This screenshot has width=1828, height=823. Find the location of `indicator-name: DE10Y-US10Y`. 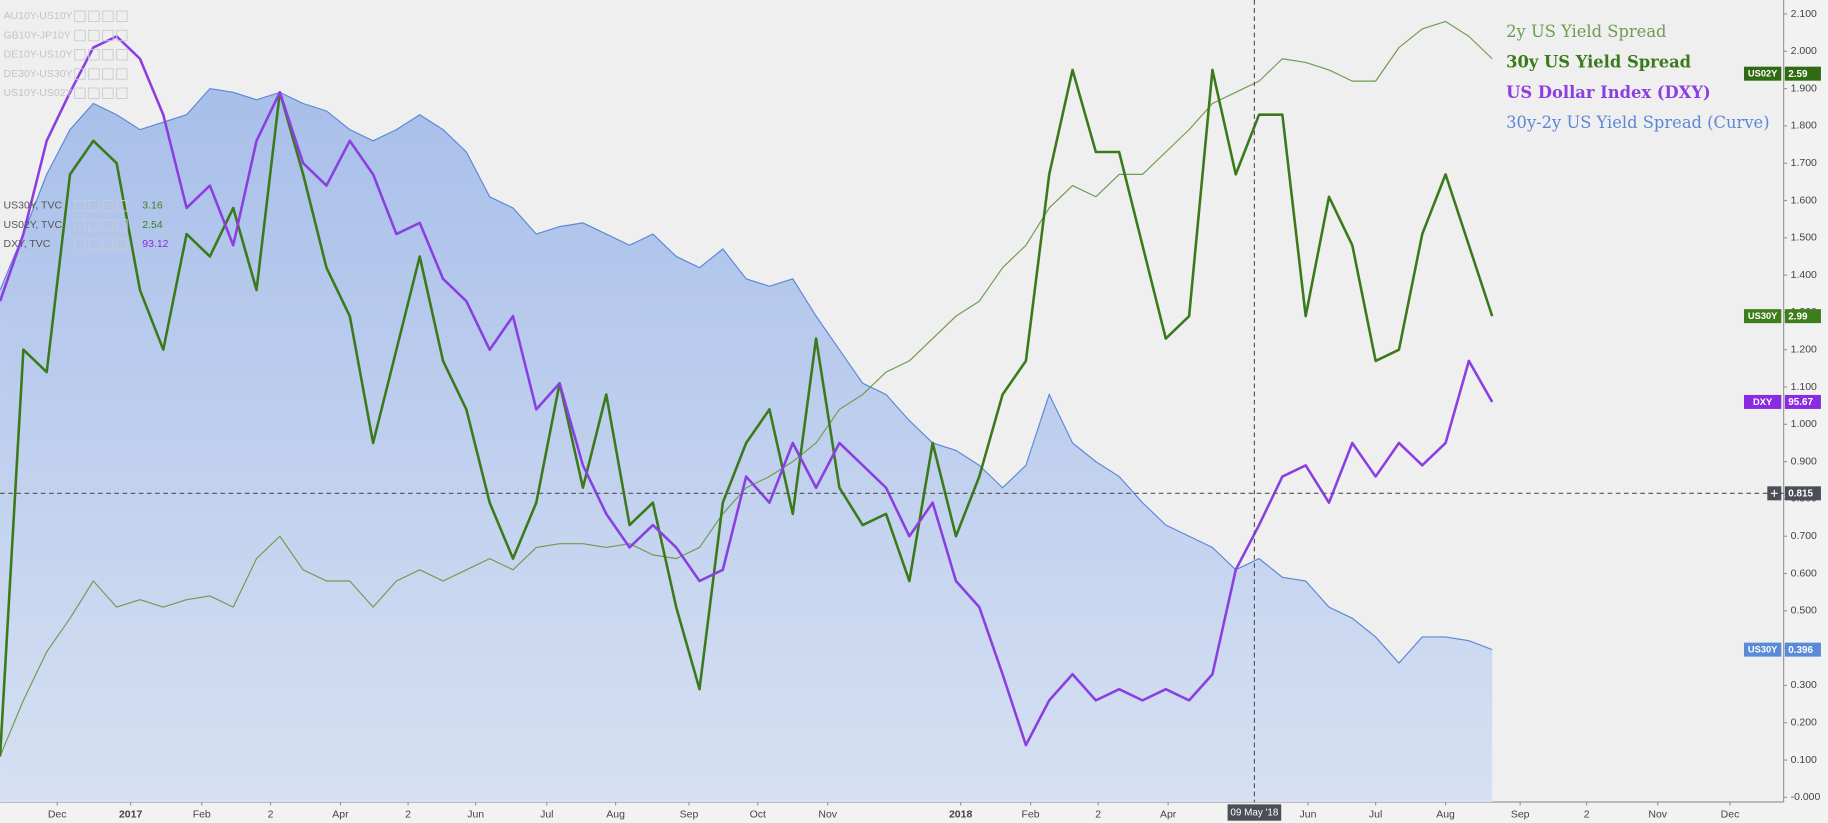

indicator-name: DE10Y-US10Y is located at coordinates (38, 55).